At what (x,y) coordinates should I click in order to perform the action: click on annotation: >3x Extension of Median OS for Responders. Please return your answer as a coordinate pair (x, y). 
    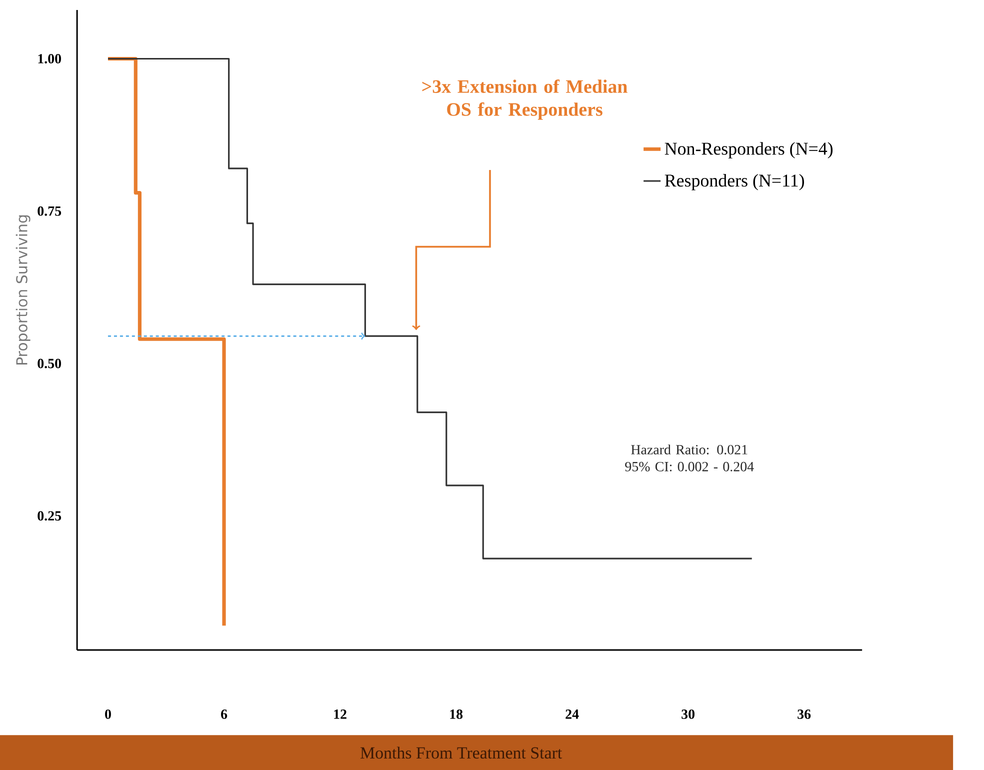
    Looking at the image, I should click on (525, 99).